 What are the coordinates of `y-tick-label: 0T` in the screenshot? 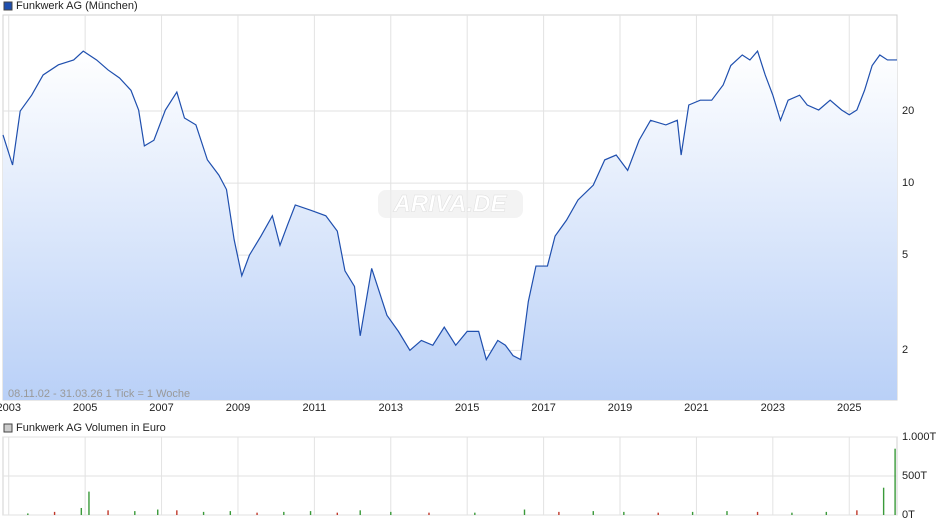 It's located at (908, 515).